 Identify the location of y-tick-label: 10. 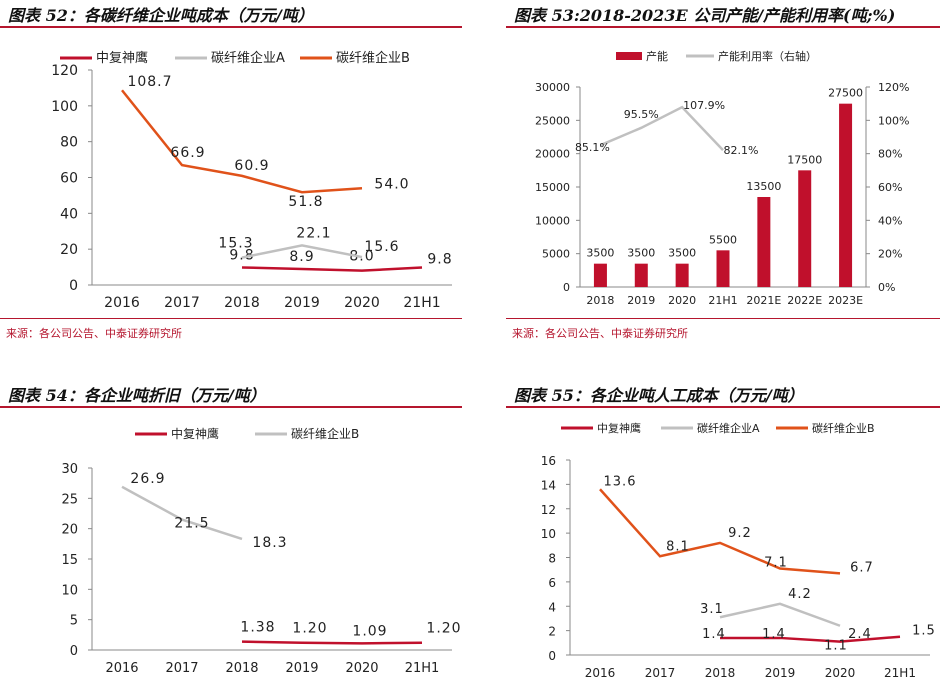
(69, 590).